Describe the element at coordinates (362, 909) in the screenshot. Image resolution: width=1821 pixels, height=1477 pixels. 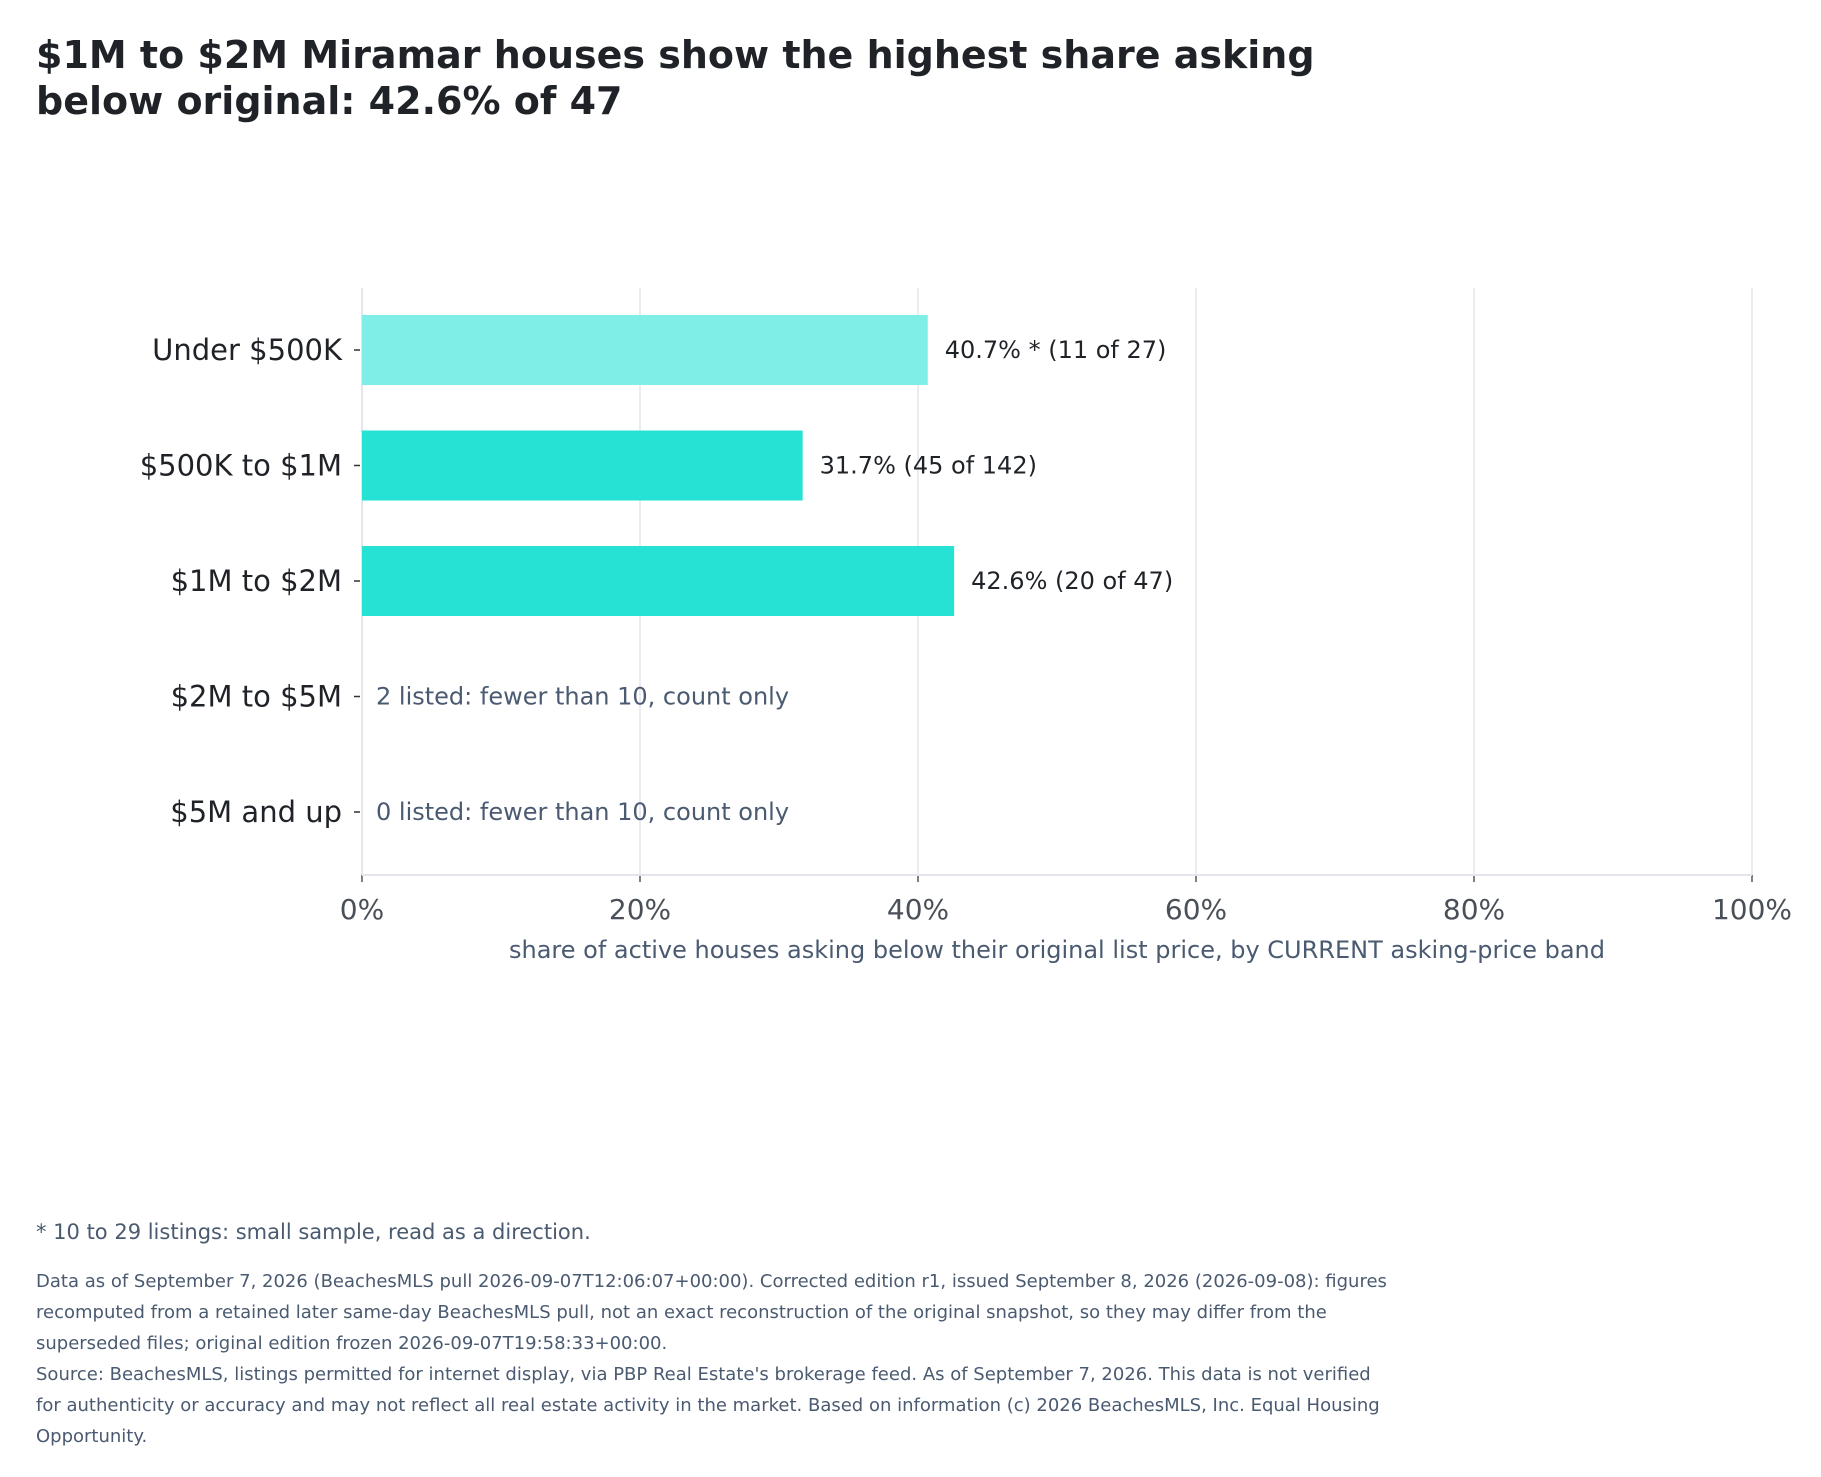
I see `x-tick-label: 0%` at that location.